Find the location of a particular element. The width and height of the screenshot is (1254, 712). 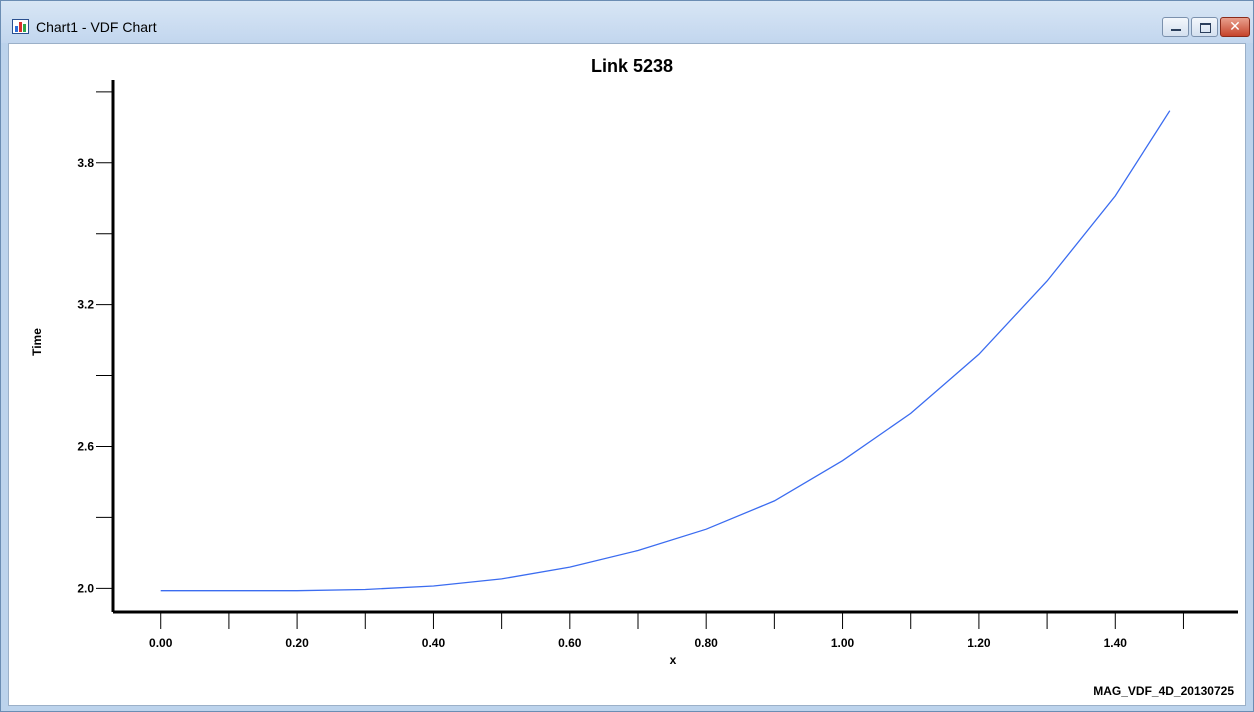

title-bar: Chart1 - VDF Chart ✕ is located at coordinates (627, 22).